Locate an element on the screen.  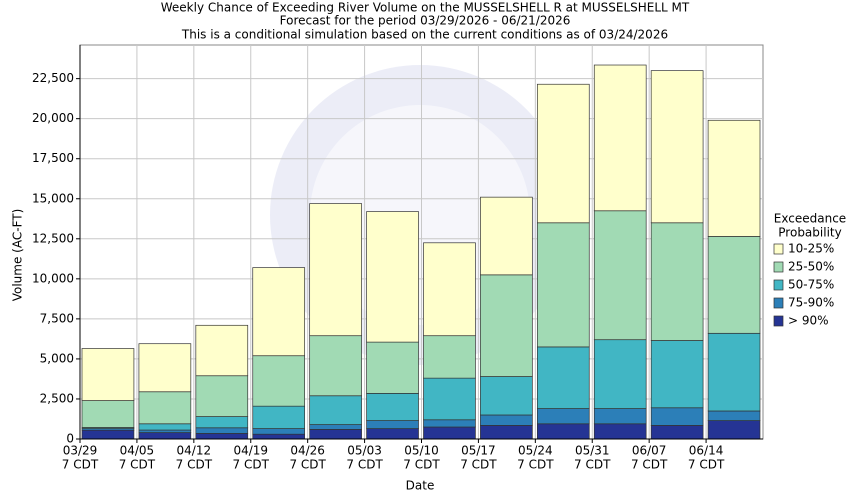
x-tick-label: 06/14 is located at coordinates (706, 451).